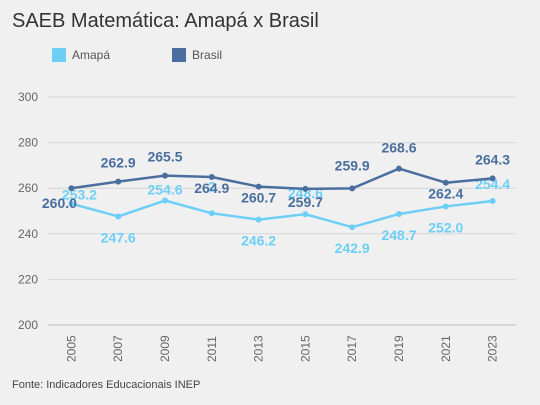  What do you see at coordinates (59, 203) in the screenshot?
I see `data-label-brasil: 260.0` at bounding box center [59, 203].